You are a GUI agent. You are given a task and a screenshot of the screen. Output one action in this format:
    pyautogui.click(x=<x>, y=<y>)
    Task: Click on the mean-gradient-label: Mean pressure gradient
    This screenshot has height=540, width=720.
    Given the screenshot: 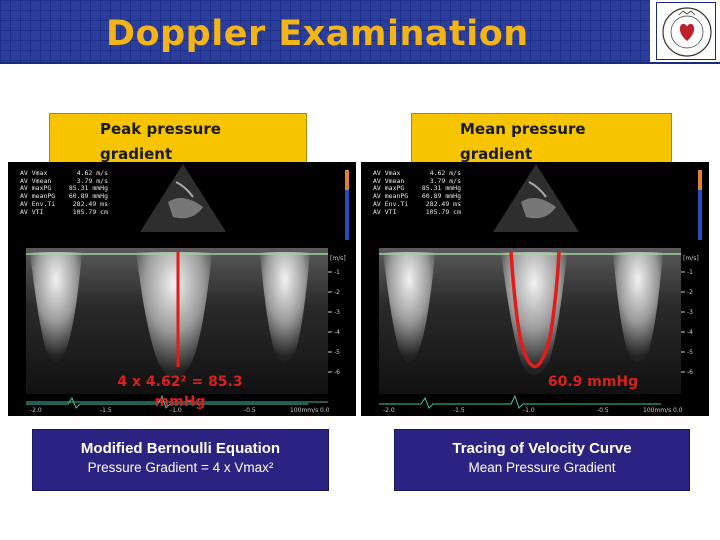 What is the action you would take?
    pyautogui.click(x=541, y=140)
    